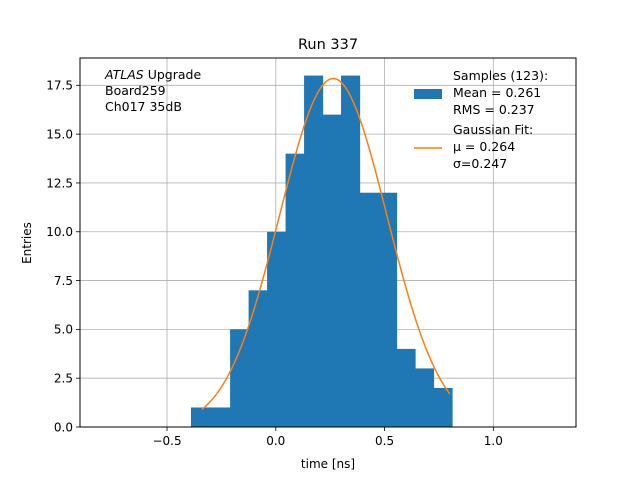  What do you see at coordinates (135, 90) in the screenshot?
I see `annotation-line: Board259` at bounding box center [135, 90].